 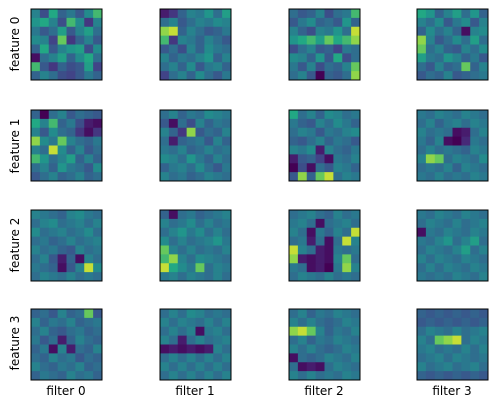 What do you see at coordinates (451, 391) in the screenshot?
I see `col-label-3: filter 3` at bounding box center [451, 391].